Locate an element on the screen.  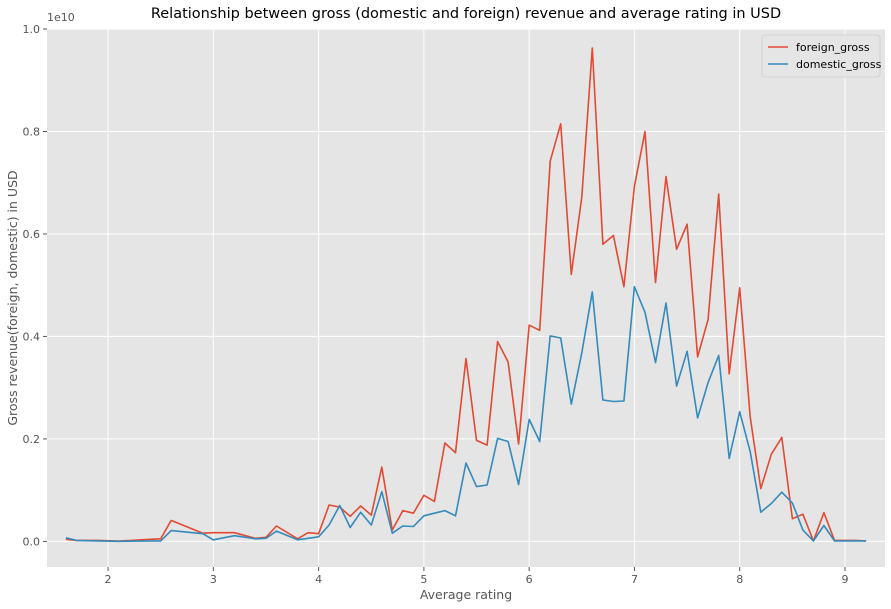
y-axis-label: Gross revenue(foreign, domestic) in USD is located at coordinates (12, 297).